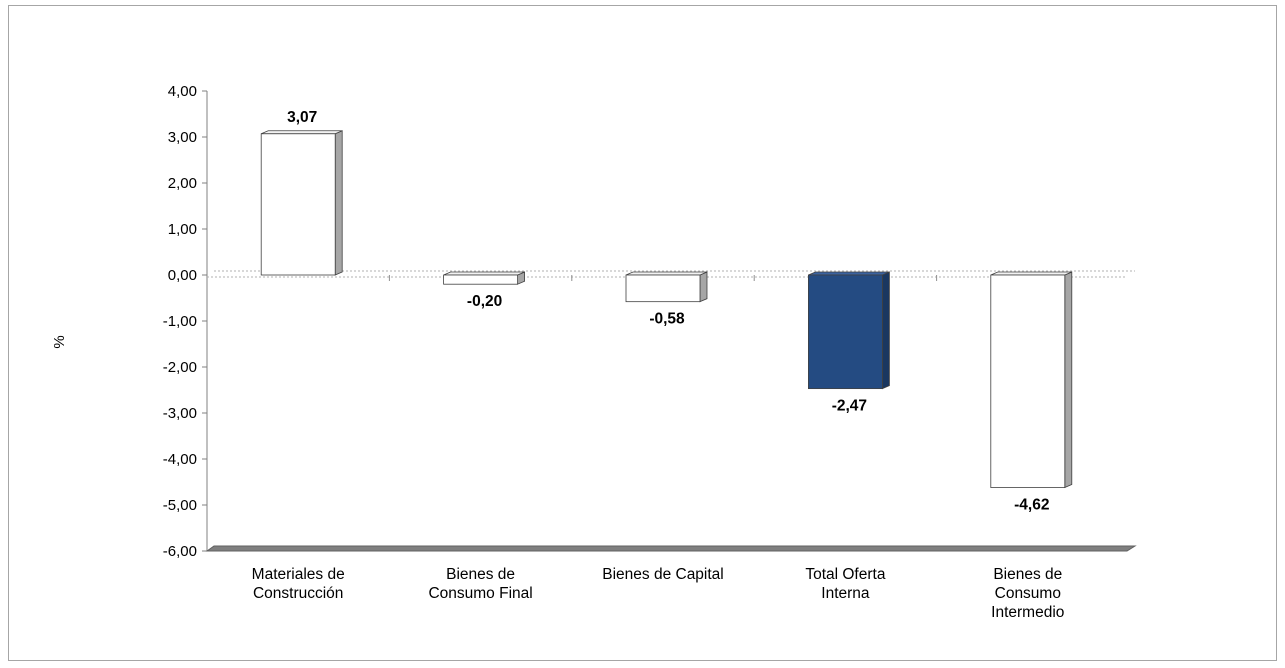 Image resolution: width=1285 pixels, height=668 pixels. I want to click on category-label: Consumo, so click(1028, 593).